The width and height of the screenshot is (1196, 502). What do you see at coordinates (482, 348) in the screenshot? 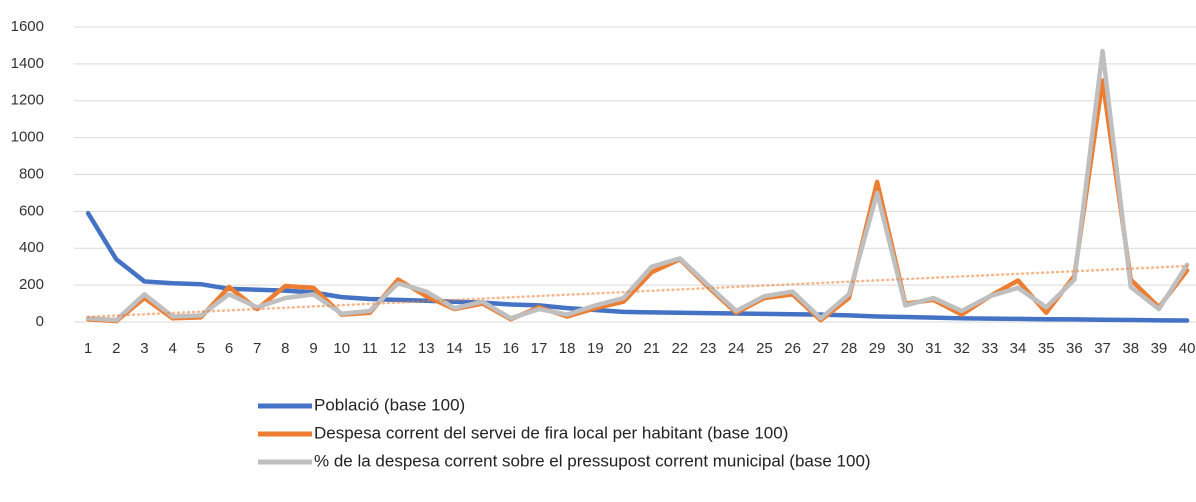
I see `x-tick-label: 15` at bounding box center [482, 348].